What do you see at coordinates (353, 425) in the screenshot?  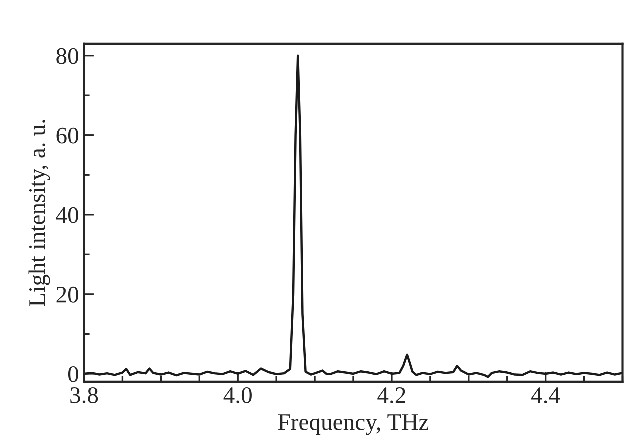 I see `x-axis-title: Frequency, THz` at bounding box center [353, 425].